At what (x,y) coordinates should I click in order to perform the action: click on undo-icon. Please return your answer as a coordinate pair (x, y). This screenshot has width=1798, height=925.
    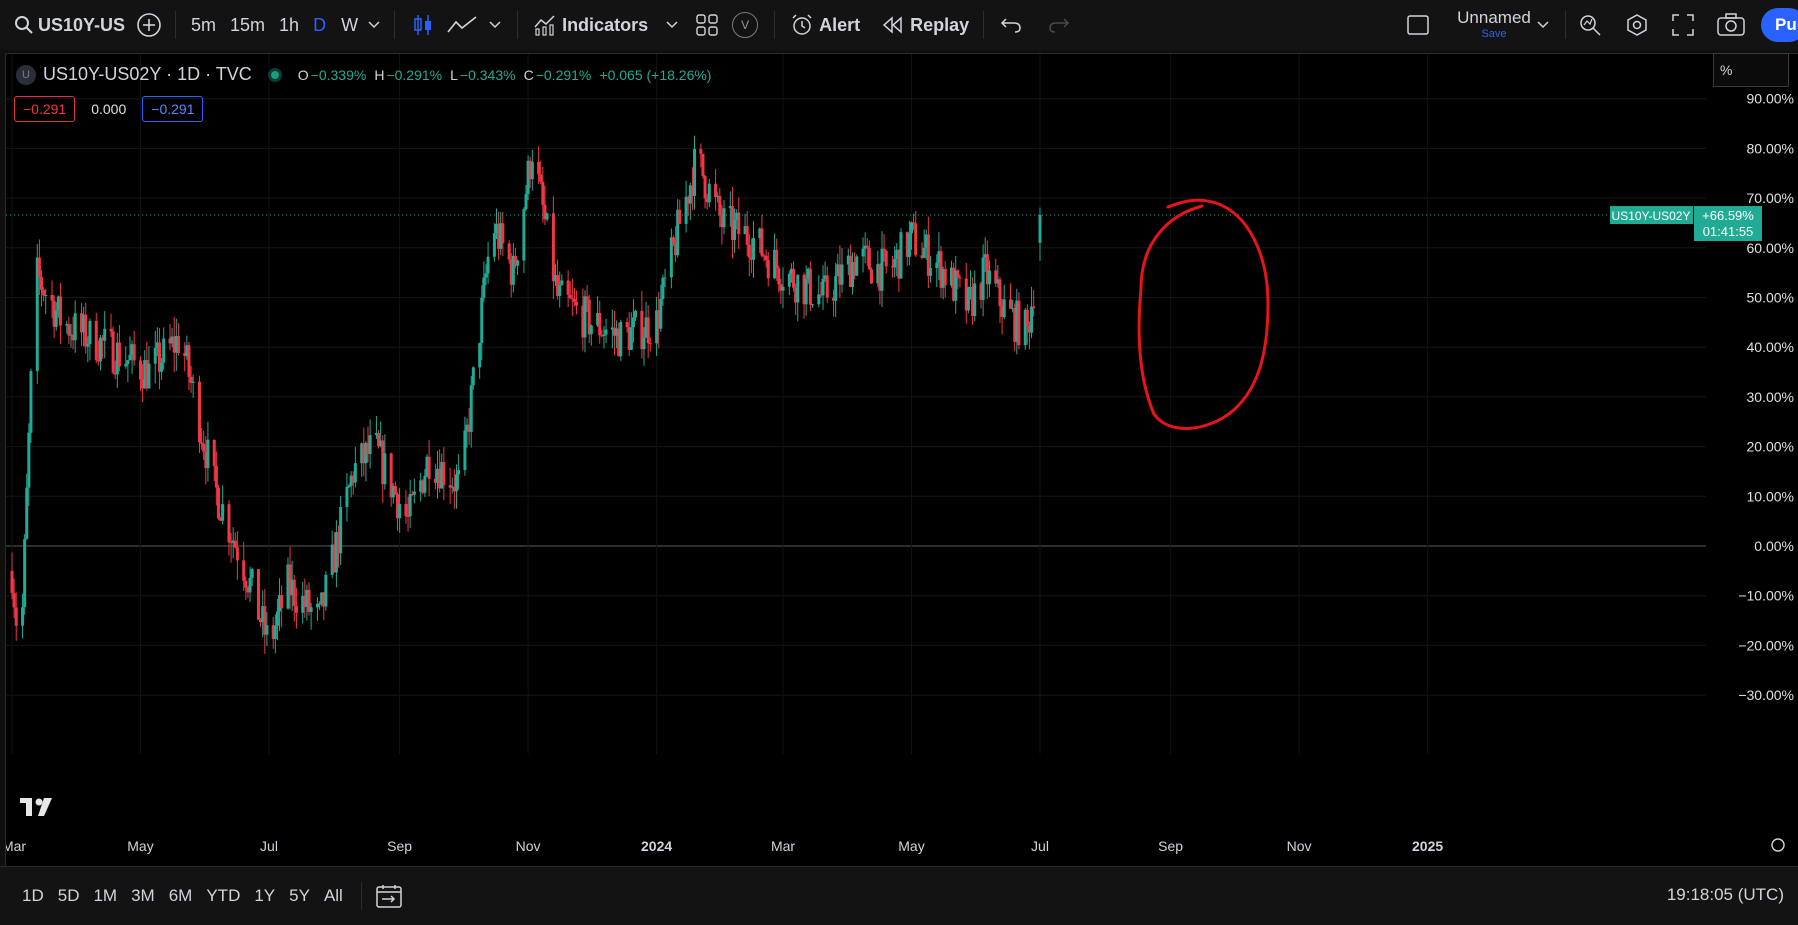
    Looking at the image, I should click on (1011, 25).